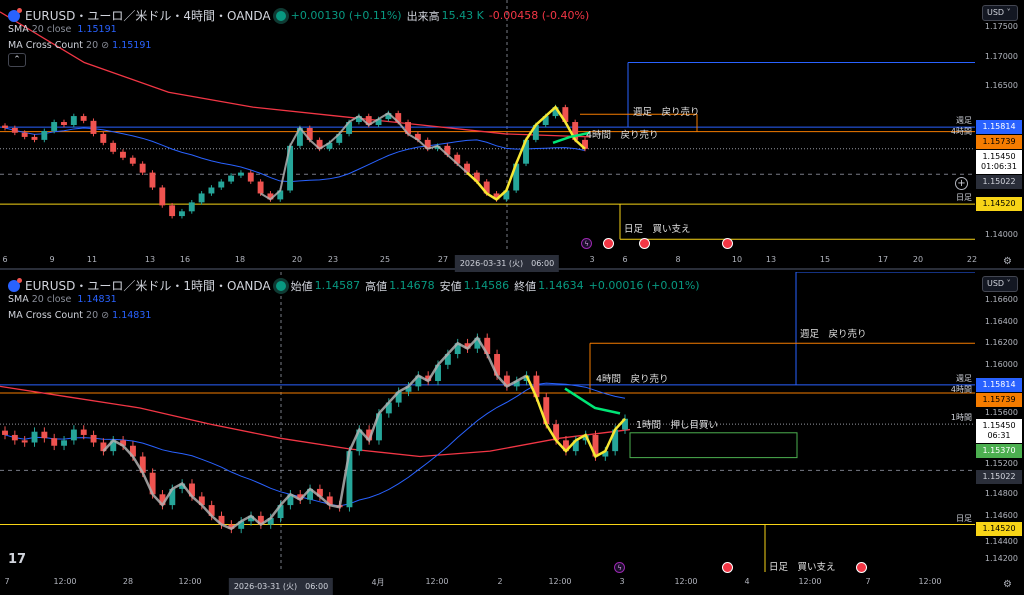 The width and height of the screenshot is (1024, 595). What do you see at coordinates (999, 142) in the screenshot?
I see `price-tag-value: 1.15739` at bounding box center [999, 142].